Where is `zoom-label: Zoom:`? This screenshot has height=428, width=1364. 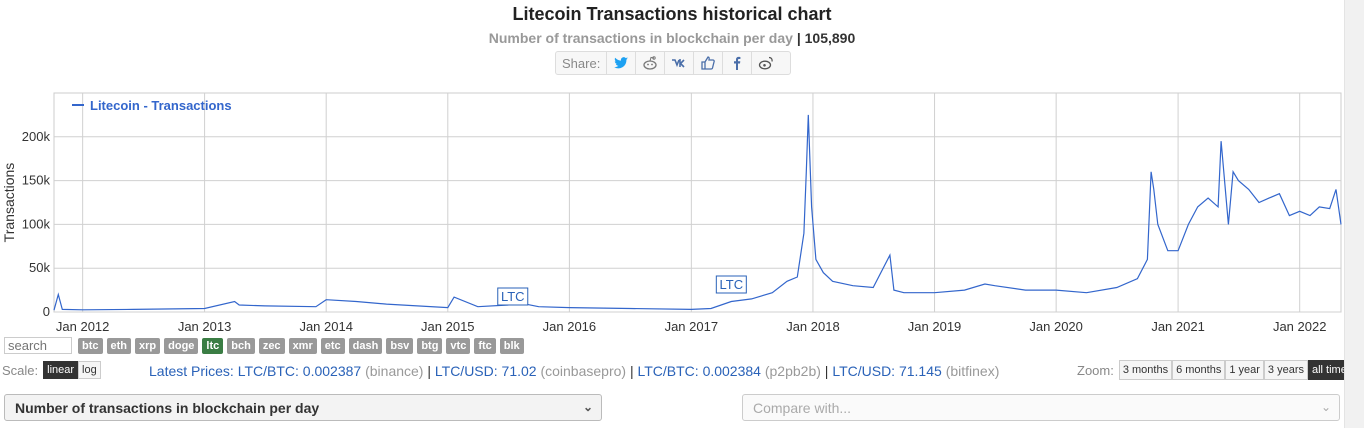
zoom-label: Zoom: is located at coordinates (1095, 370).